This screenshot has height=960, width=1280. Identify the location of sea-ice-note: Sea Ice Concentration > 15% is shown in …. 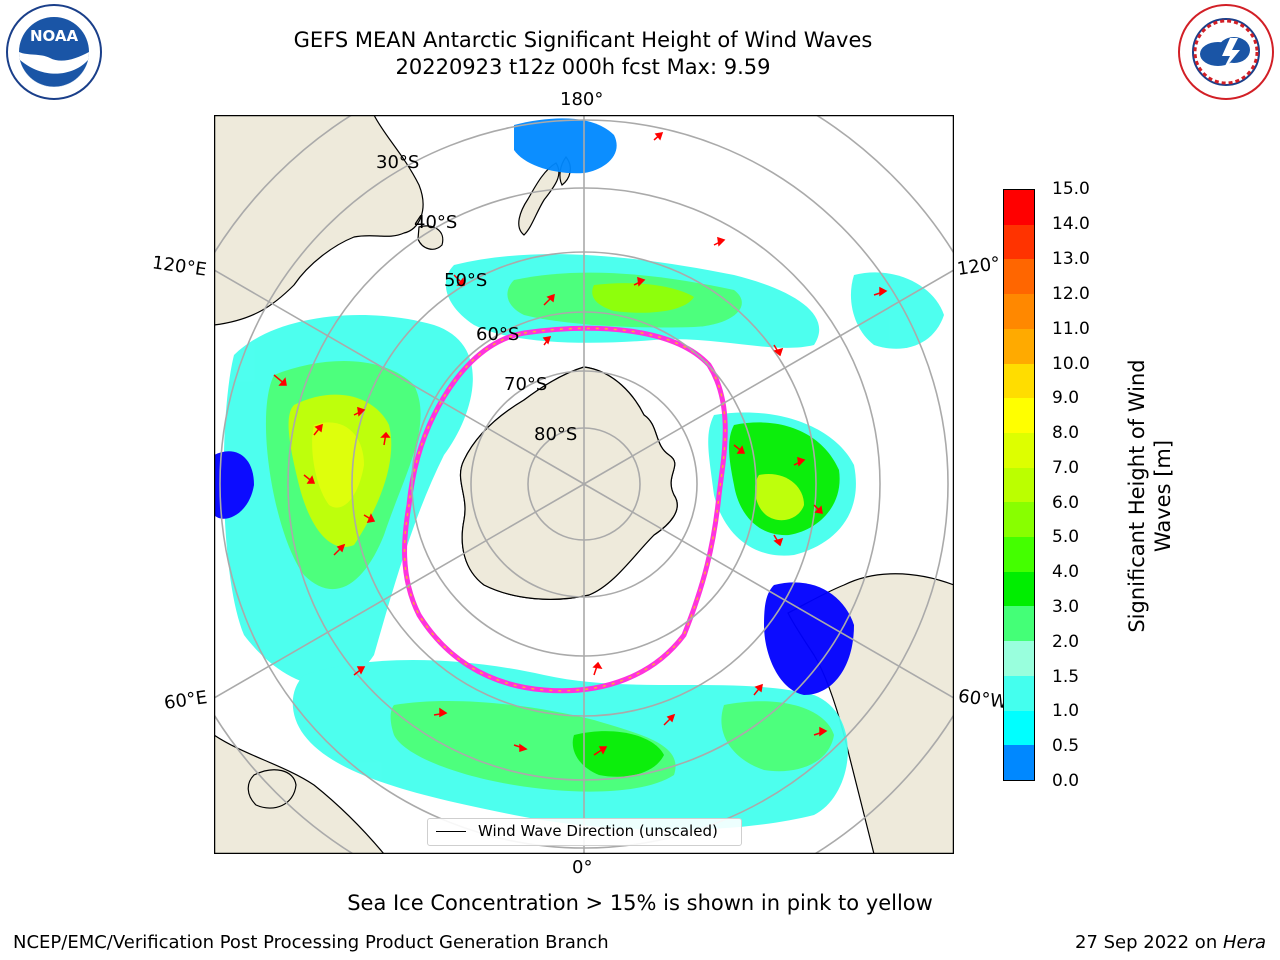
(640, 903).